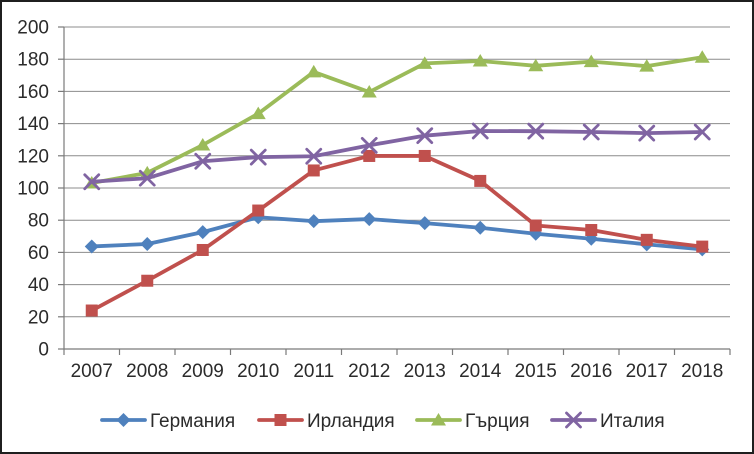 The width and height of the screenshot is (754, 454). Describe the element at coordinates (92, 371) in the screenshot. I see `x-tick-label: 2007` at that location.